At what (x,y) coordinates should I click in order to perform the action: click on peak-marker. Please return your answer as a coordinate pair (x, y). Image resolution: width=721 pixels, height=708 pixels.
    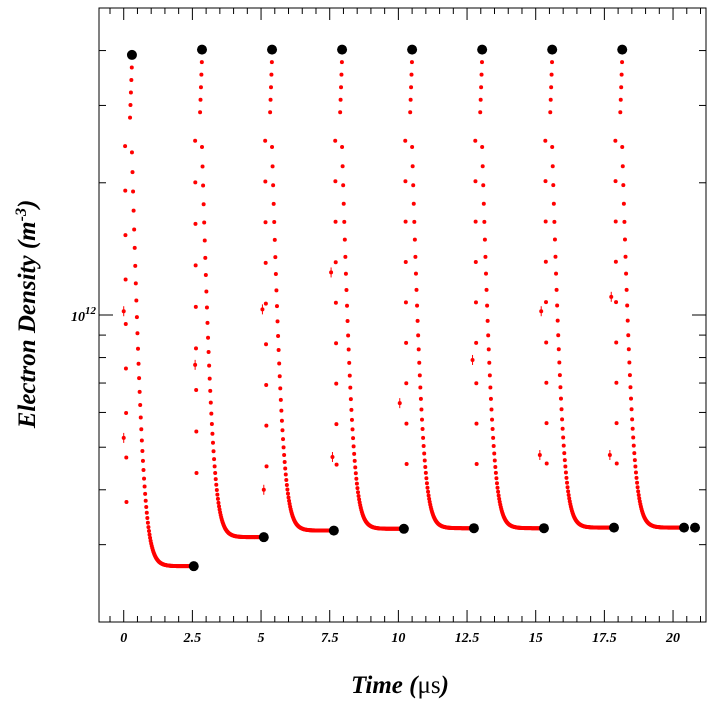
    Looking at the image, I should click on (272, 49).